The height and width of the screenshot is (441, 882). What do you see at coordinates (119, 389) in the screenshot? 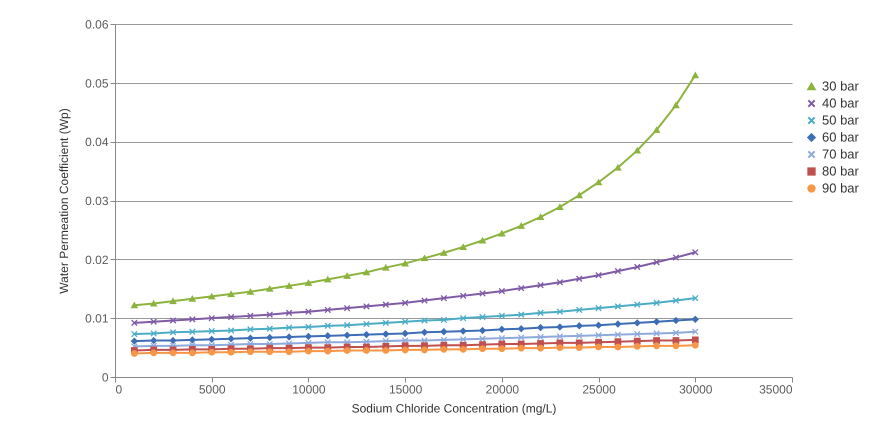
I see `x-tick-label: 0` at bounding box center [119, 389].